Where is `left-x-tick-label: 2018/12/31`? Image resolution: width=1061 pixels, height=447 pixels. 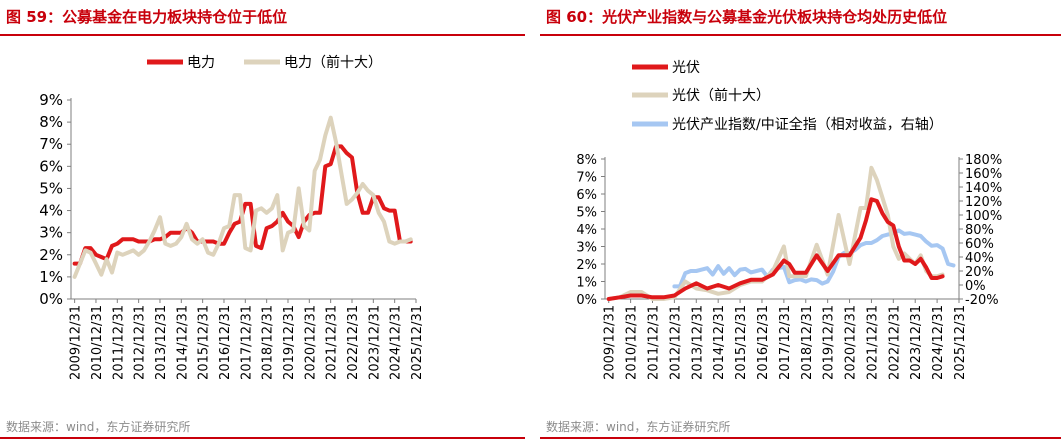 left-x-tick-label: 2018/12/31 is located at coordinates (268, 342).